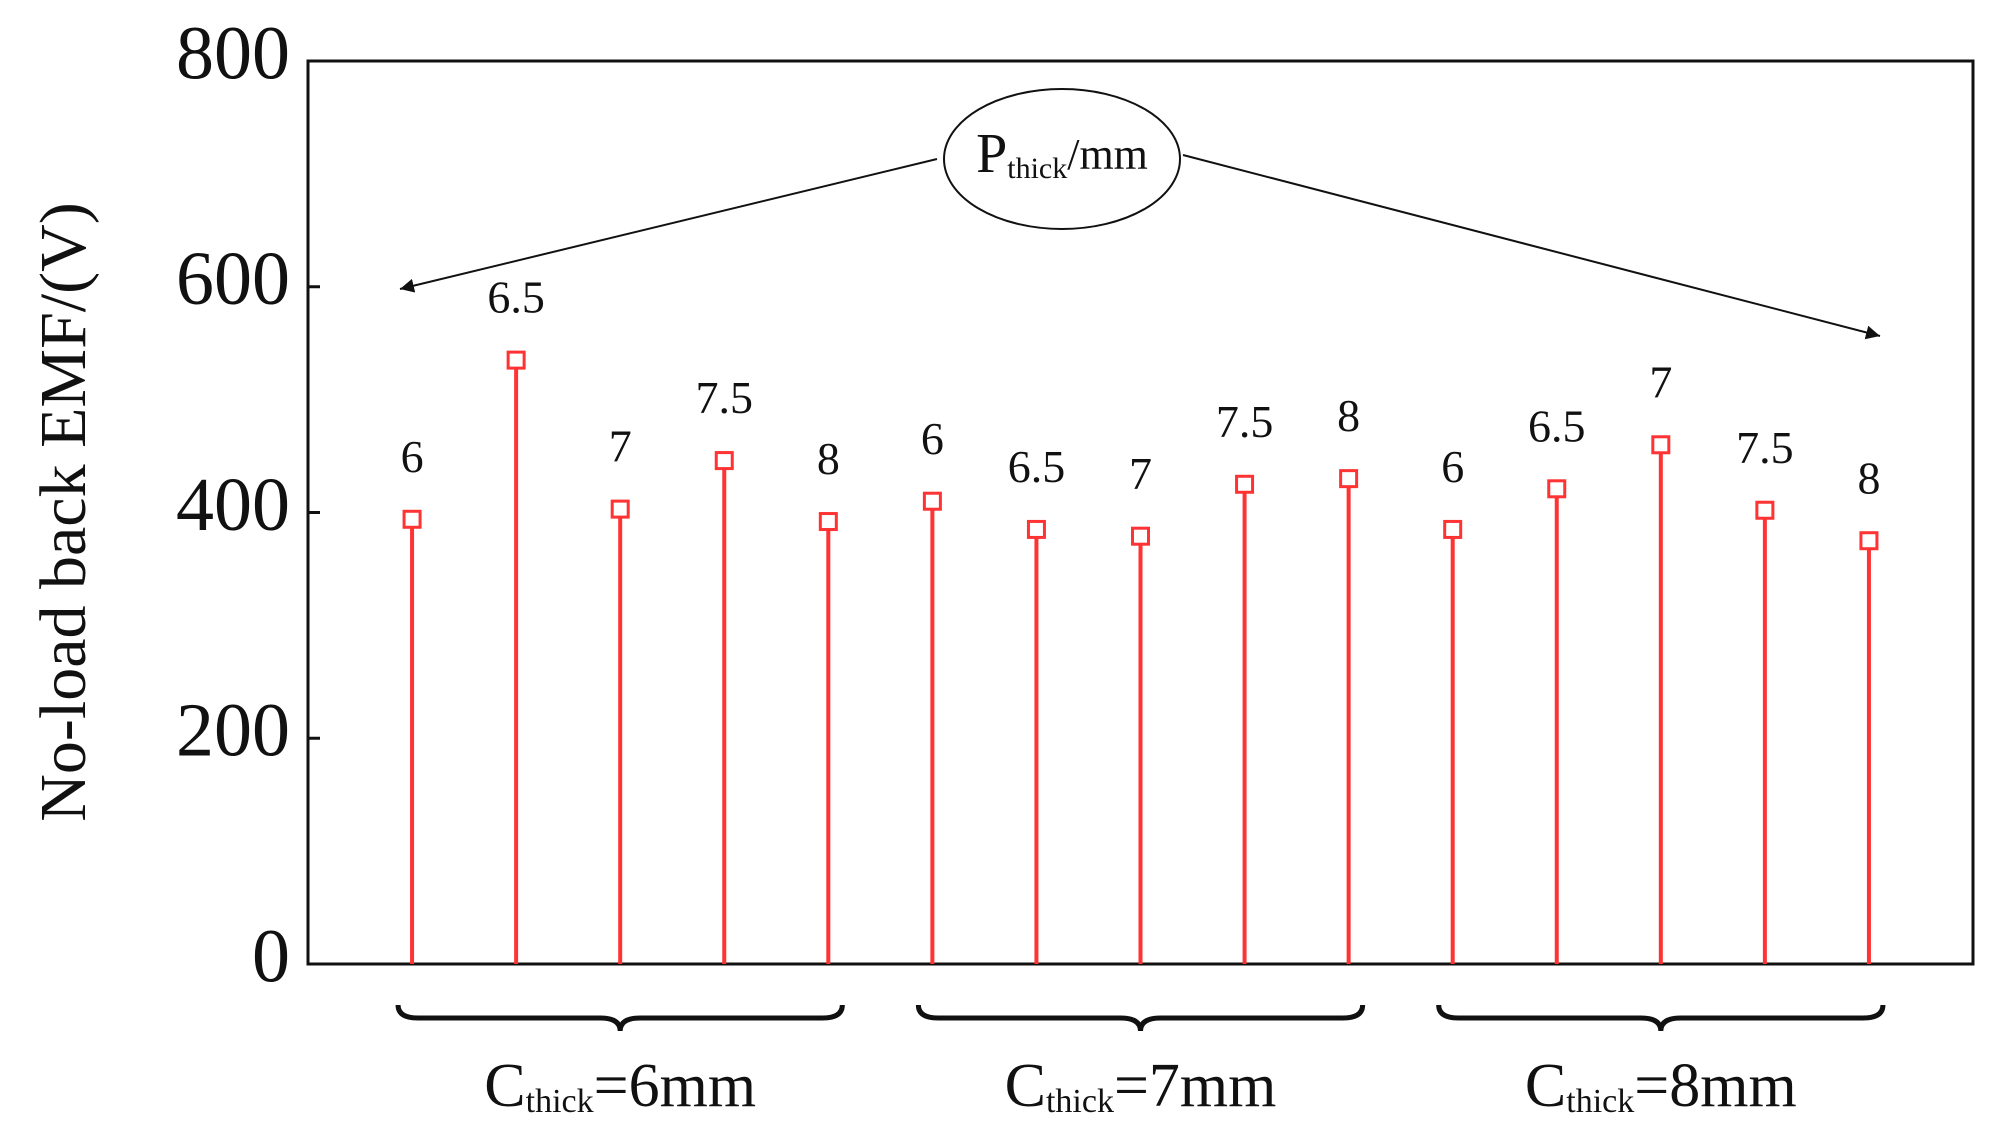  What do you see at coordinates (1715, 1086) in the screenshot?
I see `group-label-rest: =8mm` at bounding box center [1715, 1086].